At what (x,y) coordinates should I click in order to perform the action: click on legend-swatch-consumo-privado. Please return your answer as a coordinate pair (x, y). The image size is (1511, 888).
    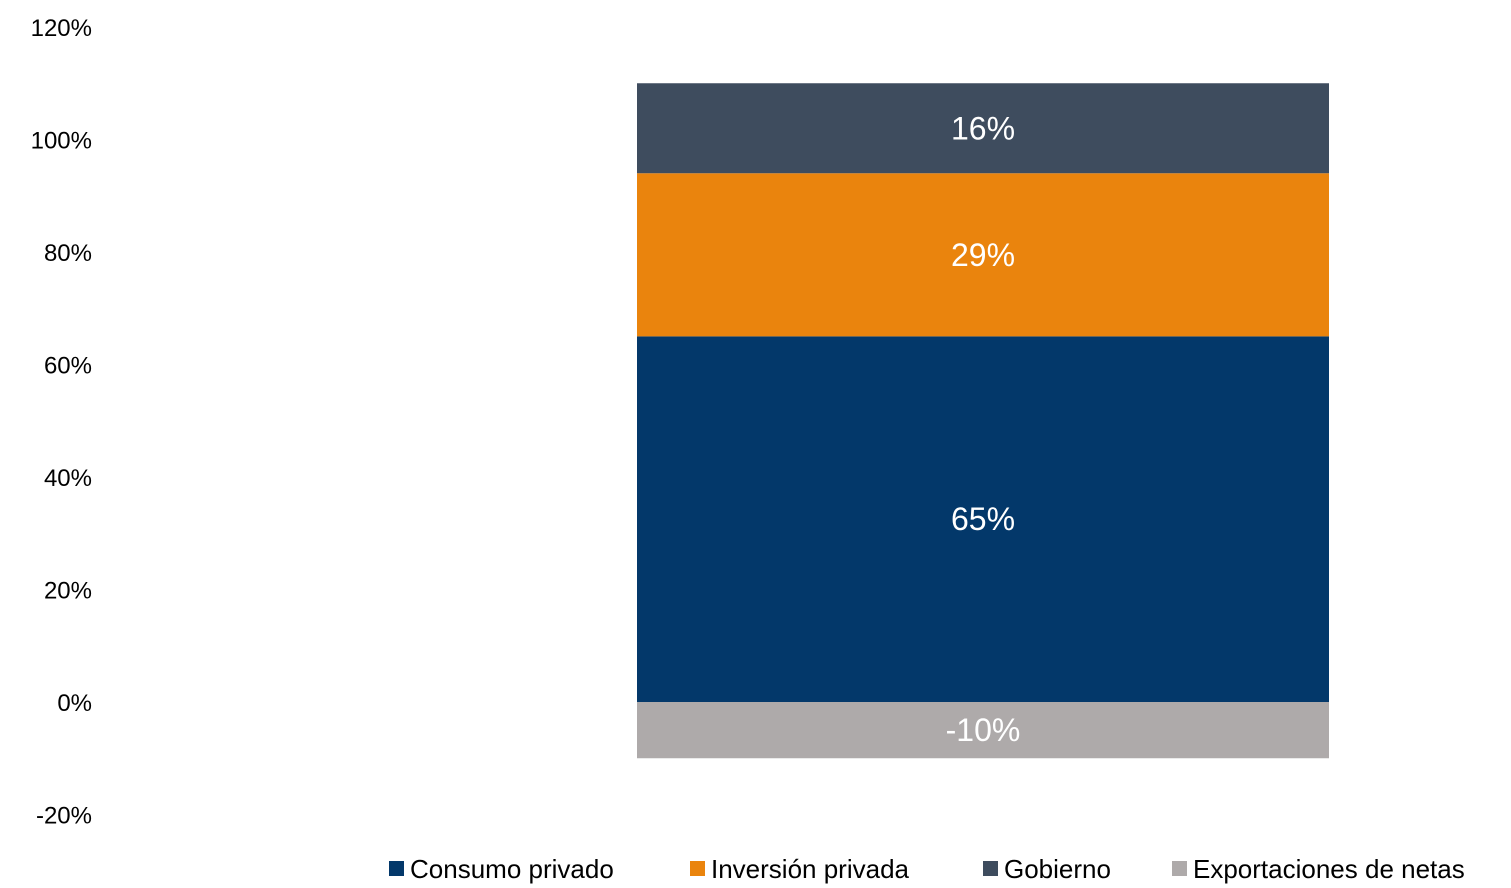
    Looking at the image, I should click on (396, 868).